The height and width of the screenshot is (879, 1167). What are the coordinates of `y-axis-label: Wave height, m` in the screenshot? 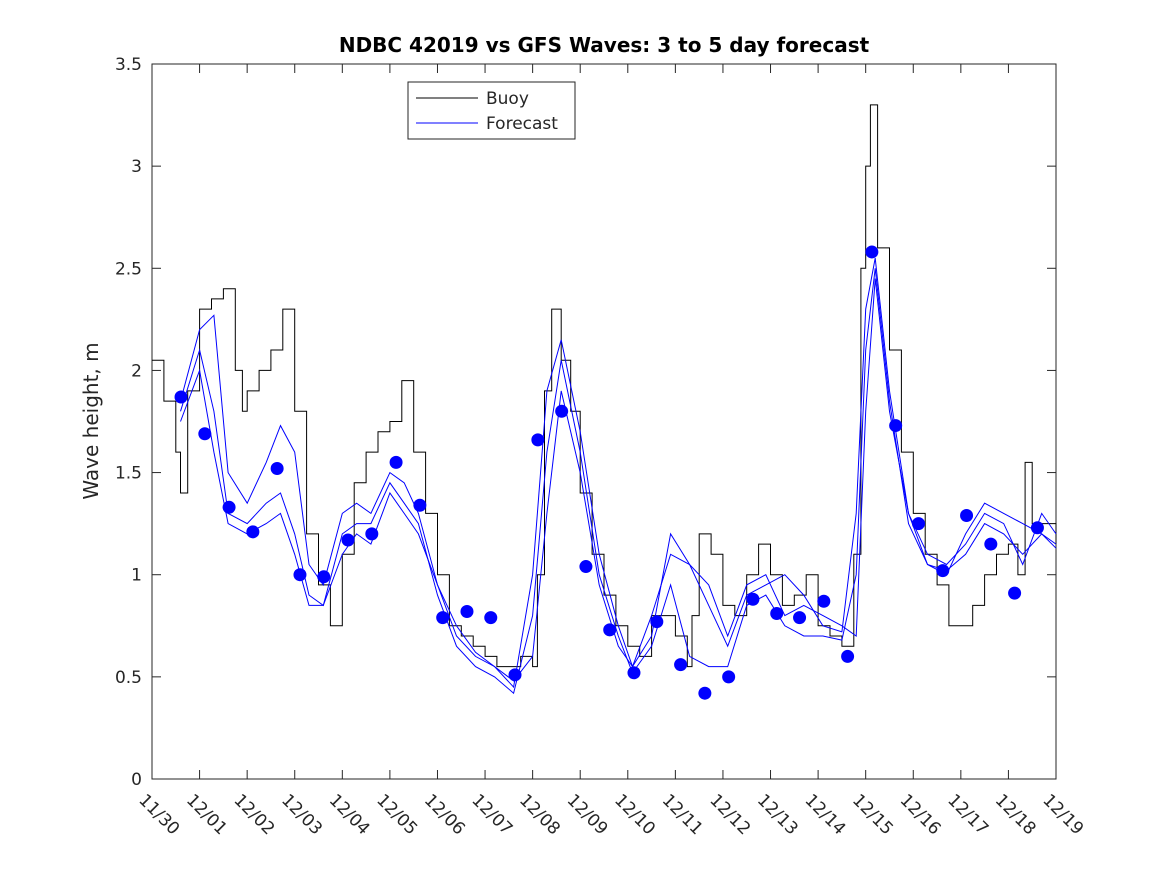 It's located at (91, 420).